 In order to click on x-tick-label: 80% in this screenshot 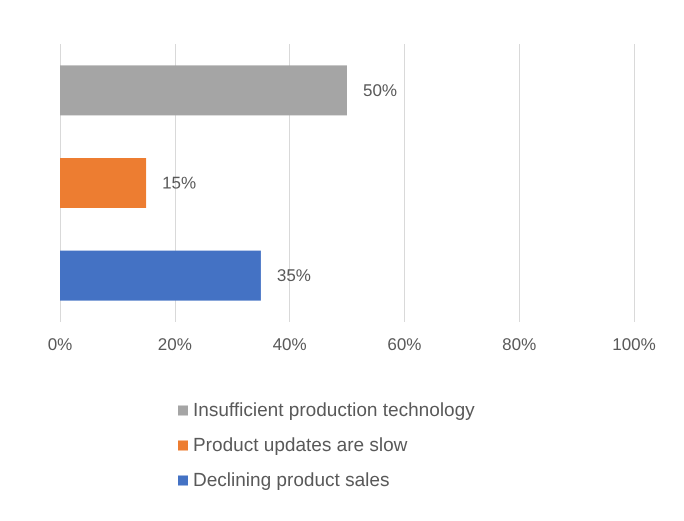, I will do `click(519, 344)`.